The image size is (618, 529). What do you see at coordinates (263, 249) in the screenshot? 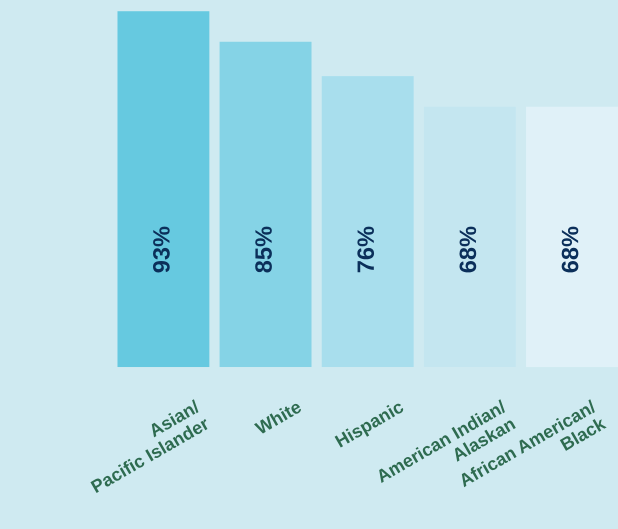
I see `data-label: 85%` at bounding box center [263, 249].